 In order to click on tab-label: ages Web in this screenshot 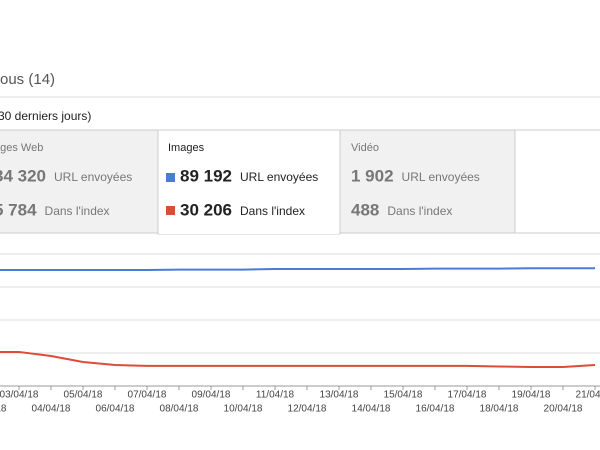, I will do `click(21, 148)`.